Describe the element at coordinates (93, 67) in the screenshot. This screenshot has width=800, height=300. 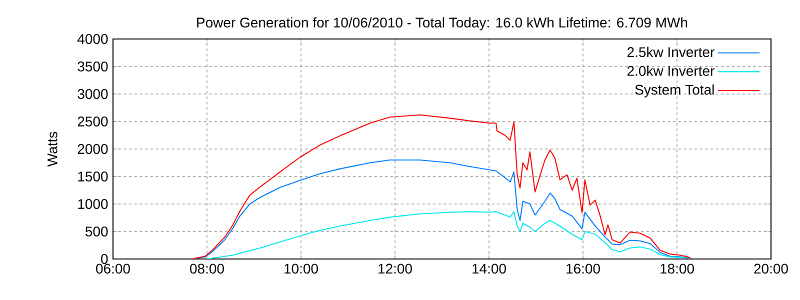
I see `y-tick-label: 3500` at that location.